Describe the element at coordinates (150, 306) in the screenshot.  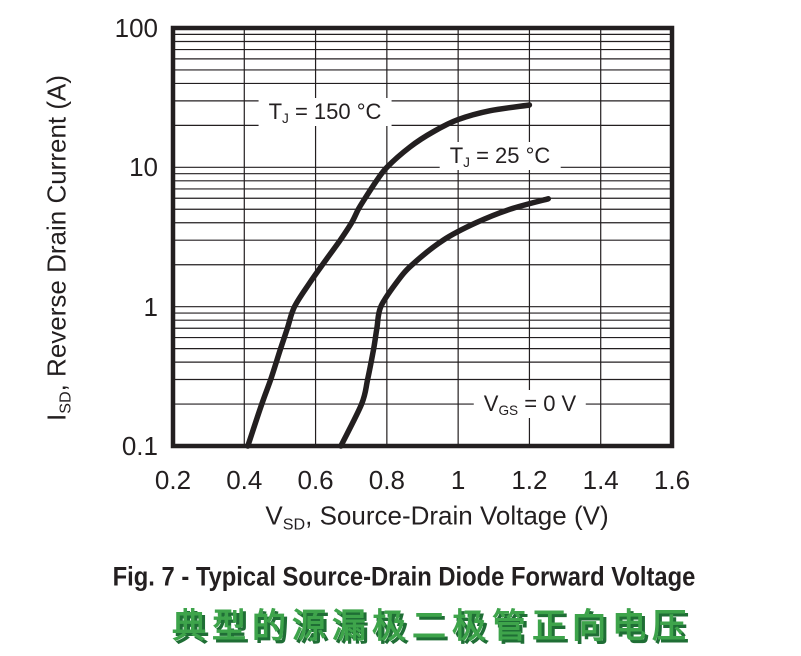
I see `y-tick-label: 1` at that location.